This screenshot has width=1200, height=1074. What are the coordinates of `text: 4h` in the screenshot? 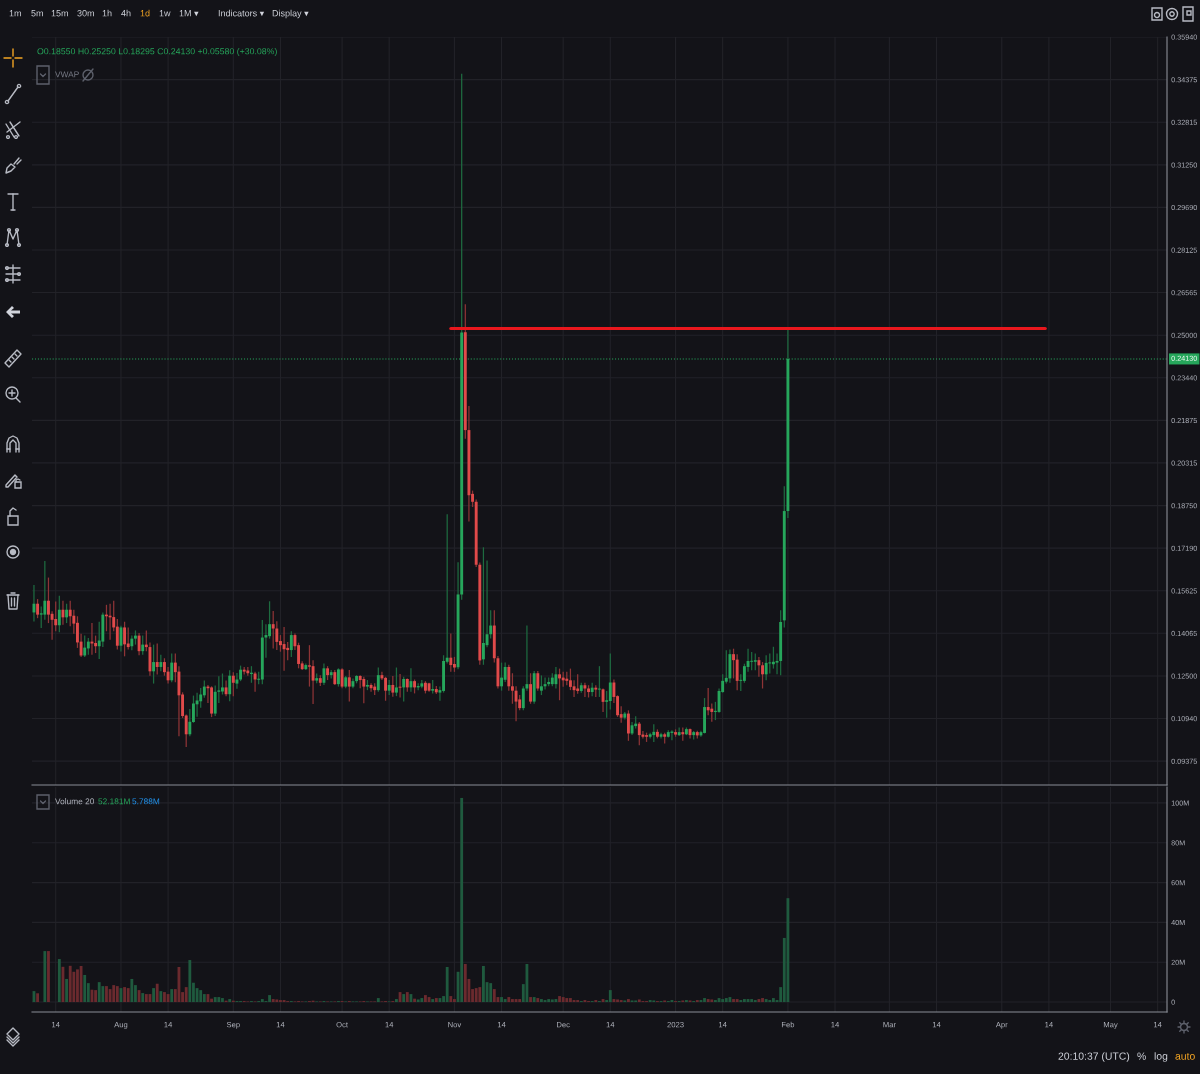 It's located at (126, 13).